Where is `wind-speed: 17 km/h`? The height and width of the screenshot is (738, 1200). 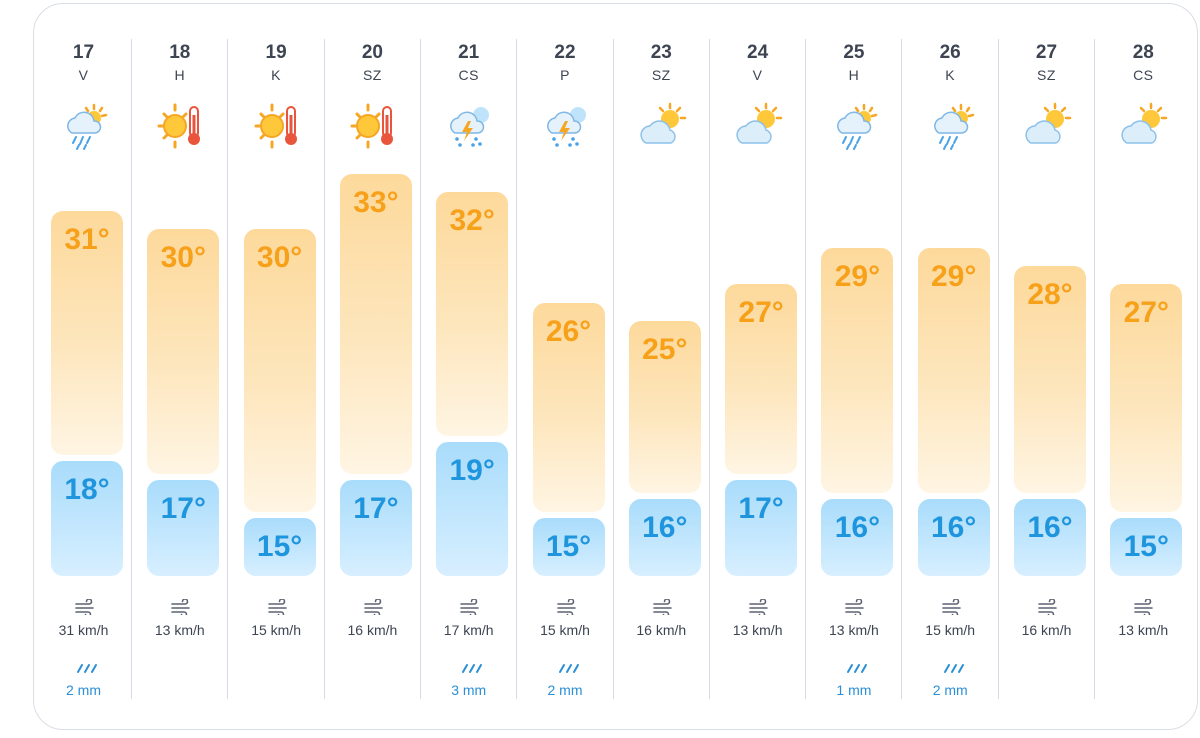 wind-speed: 17 km/h is located at coordinates (468, 630).